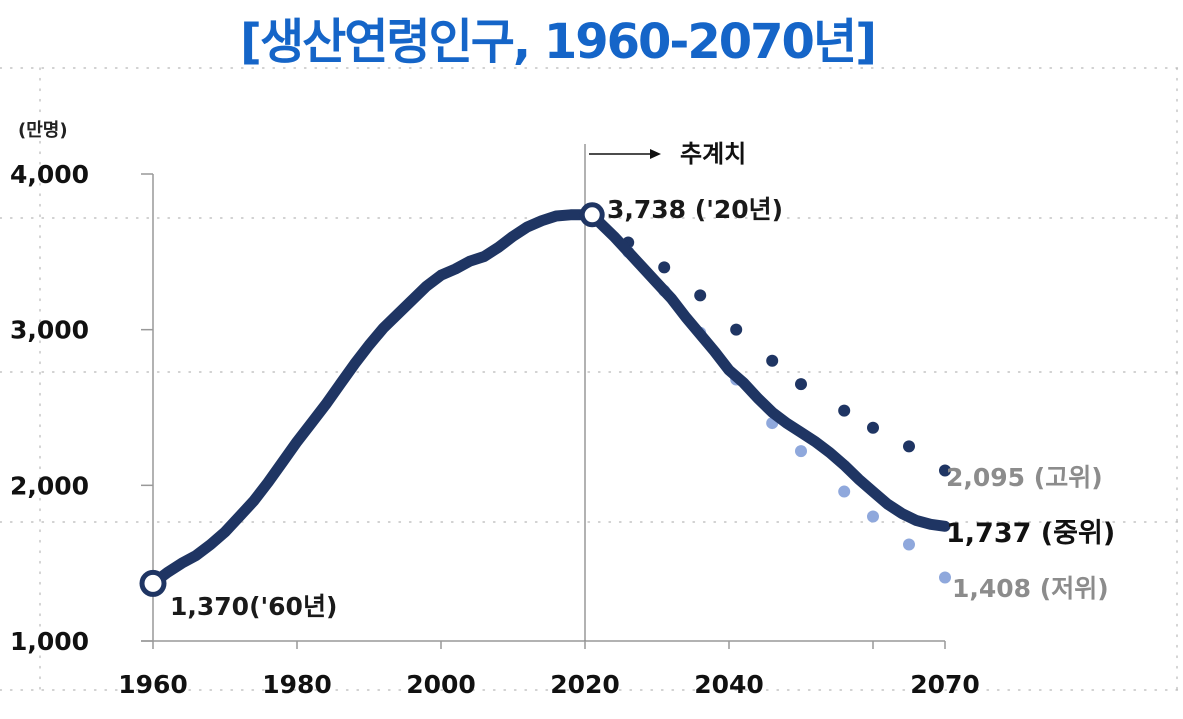  What do you see at coordinates (713, 154) in the screenshot?
I see `projection-label: 추계치` at bounding box center [713, 154].